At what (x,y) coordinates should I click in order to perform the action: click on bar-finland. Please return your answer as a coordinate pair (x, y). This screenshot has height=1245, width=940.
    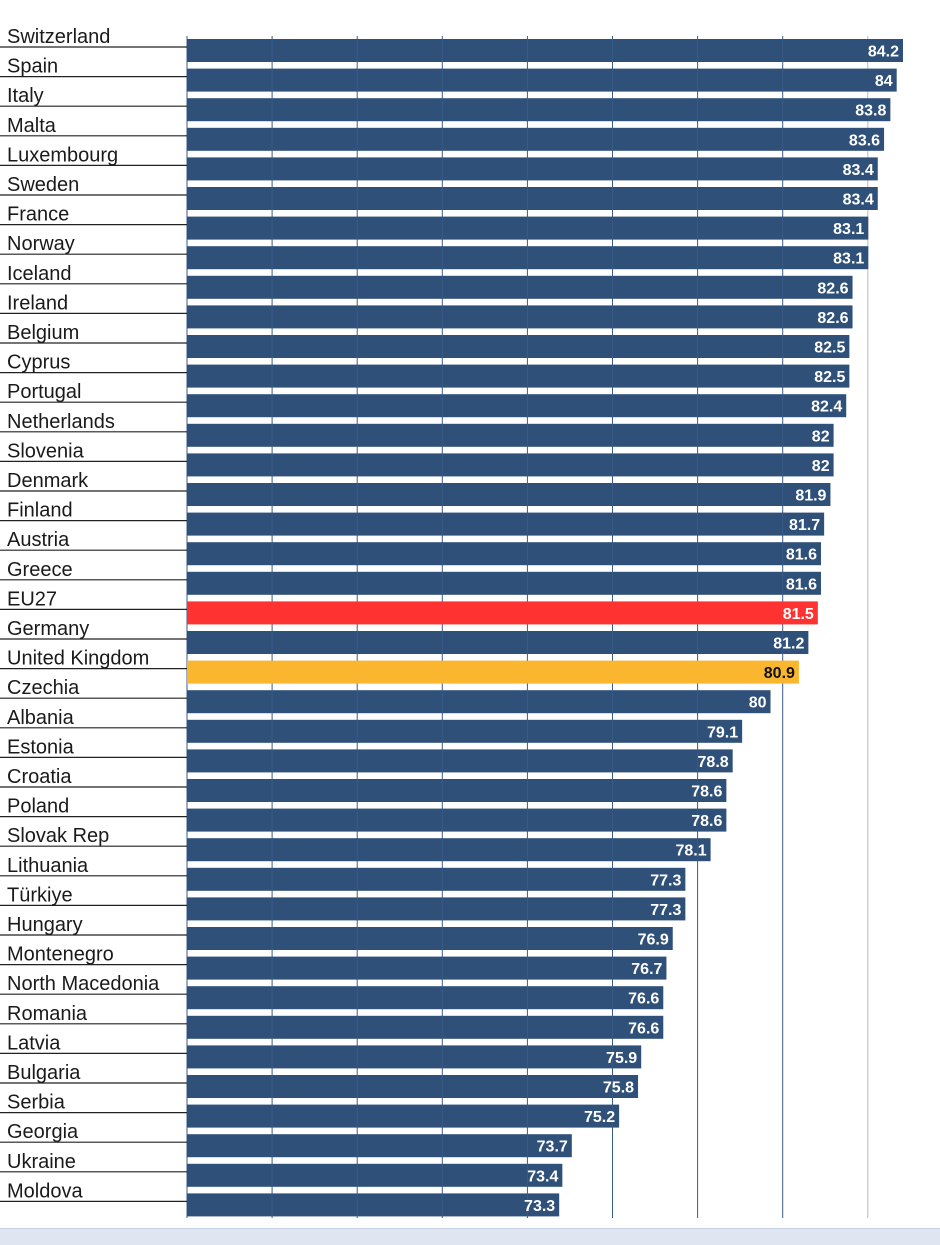
    Looking at the image, I should click on (506, 524).